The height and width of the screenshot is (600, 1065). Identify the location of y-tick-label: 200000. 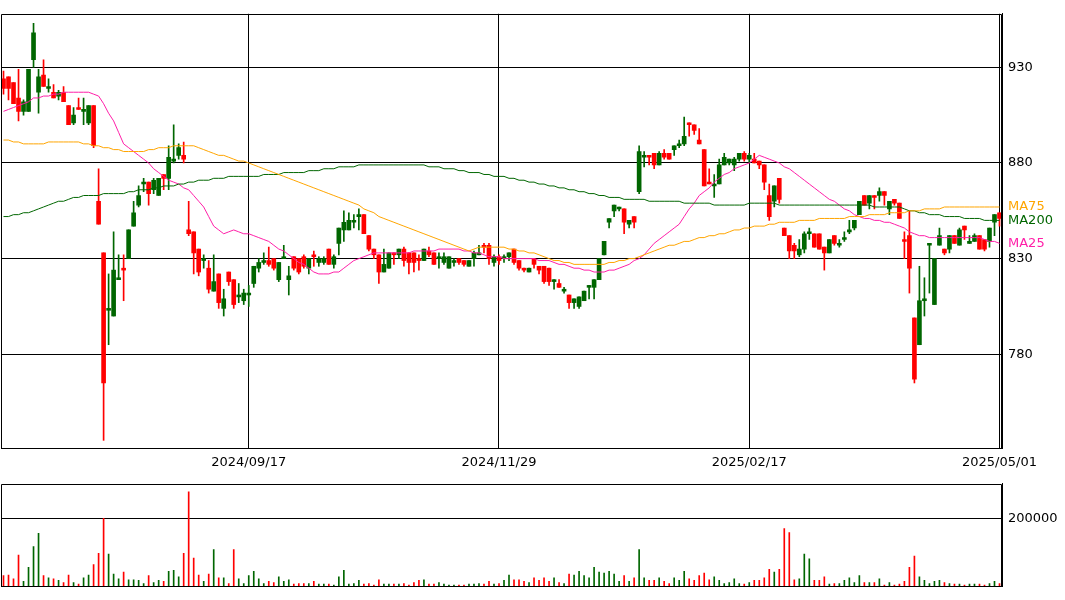
(1033, 517).